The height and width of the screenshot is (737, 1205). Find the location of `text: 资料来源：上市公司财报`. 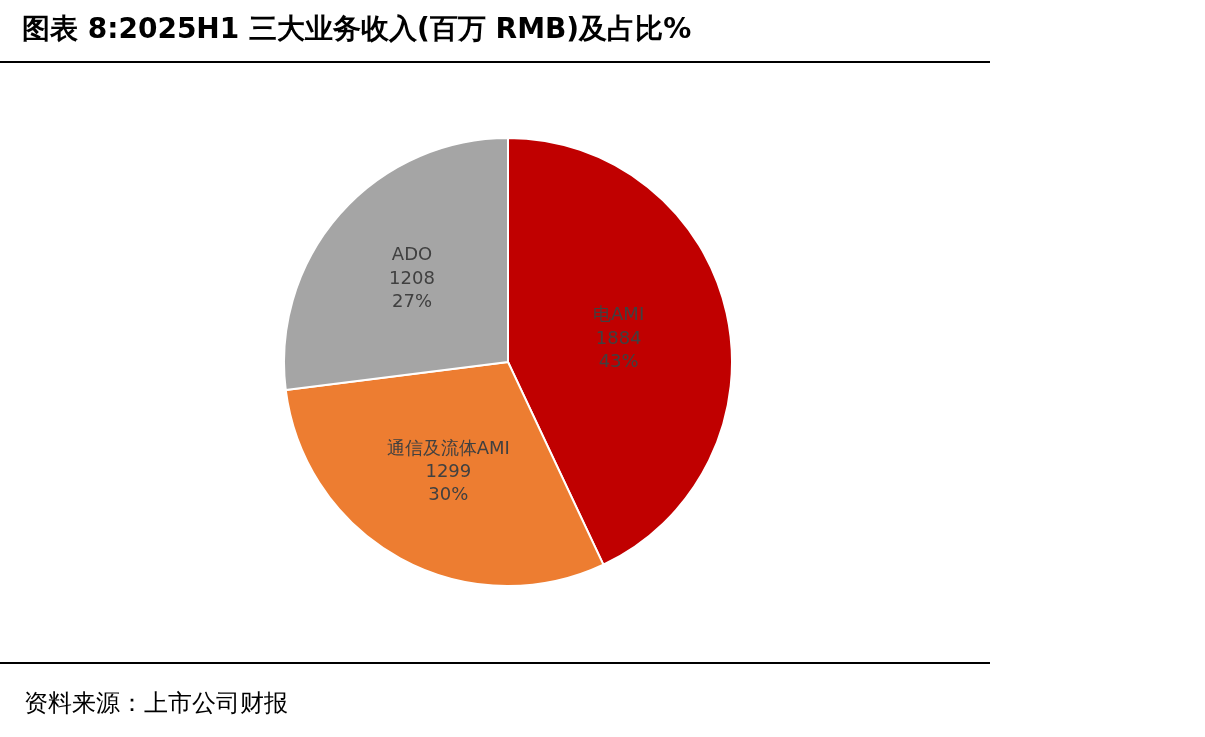

text: 资料来源：上市公司财报 is located at coordinates (156, 703).